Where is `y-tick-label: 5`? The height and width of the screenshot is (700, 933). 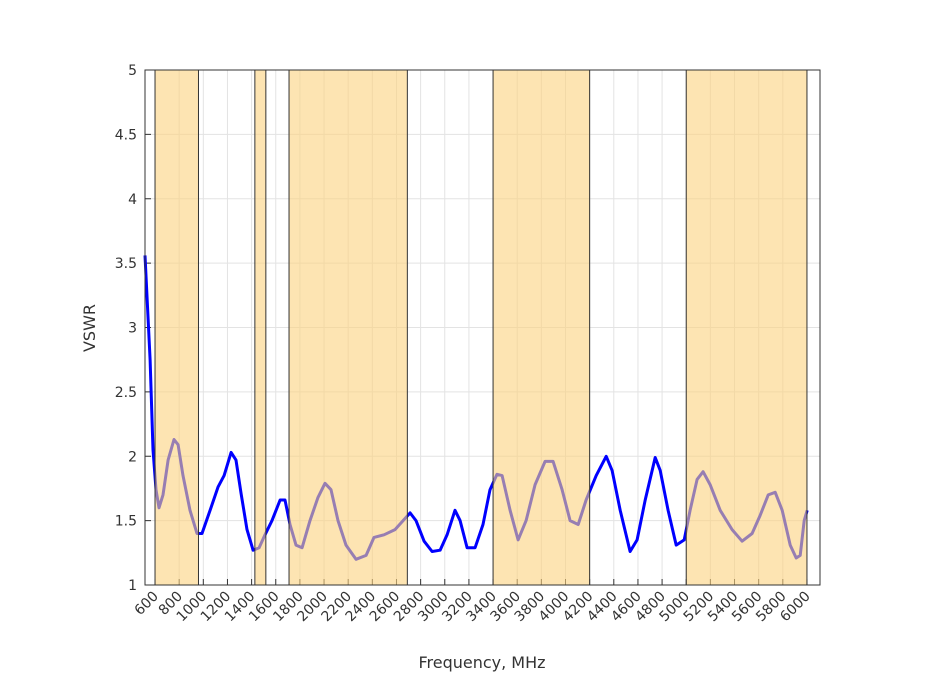
y-tick-label: 5 is located at coordinates (132, 71).